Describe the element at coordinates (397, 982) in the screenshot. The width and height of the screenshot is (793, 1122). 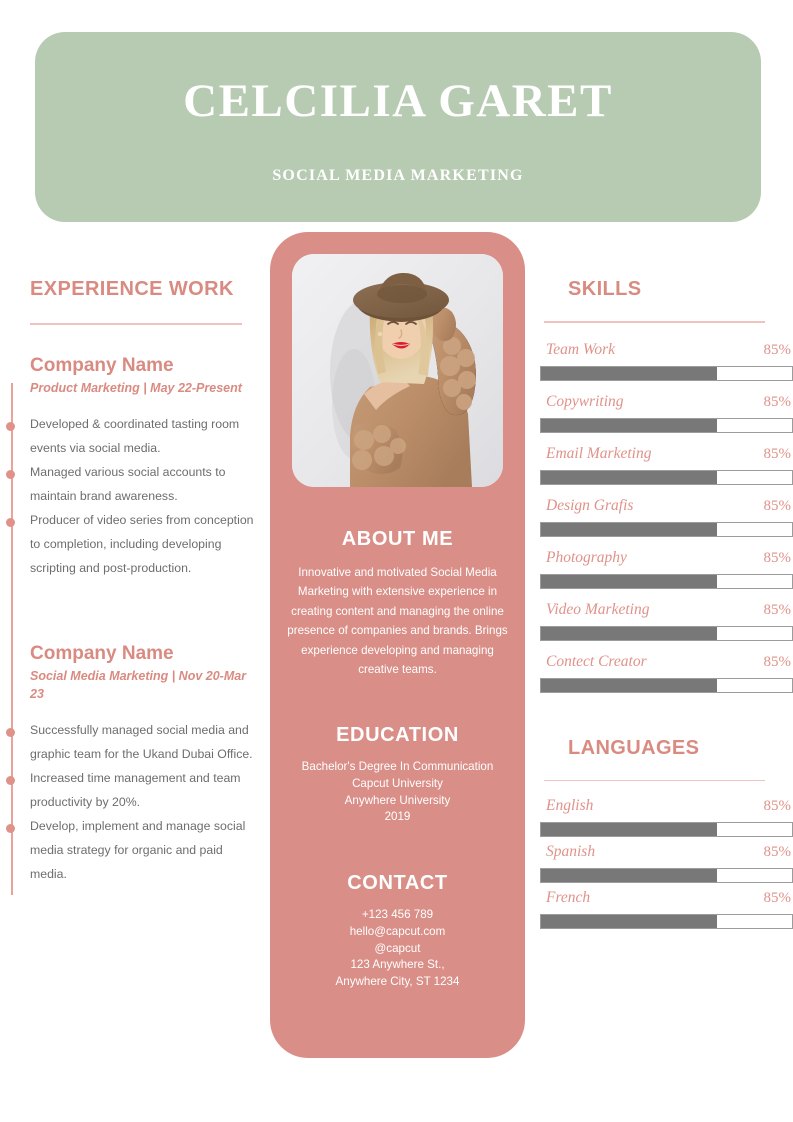
I see `contact-address-line-2: Anywhere City, ST 1234` at that location.